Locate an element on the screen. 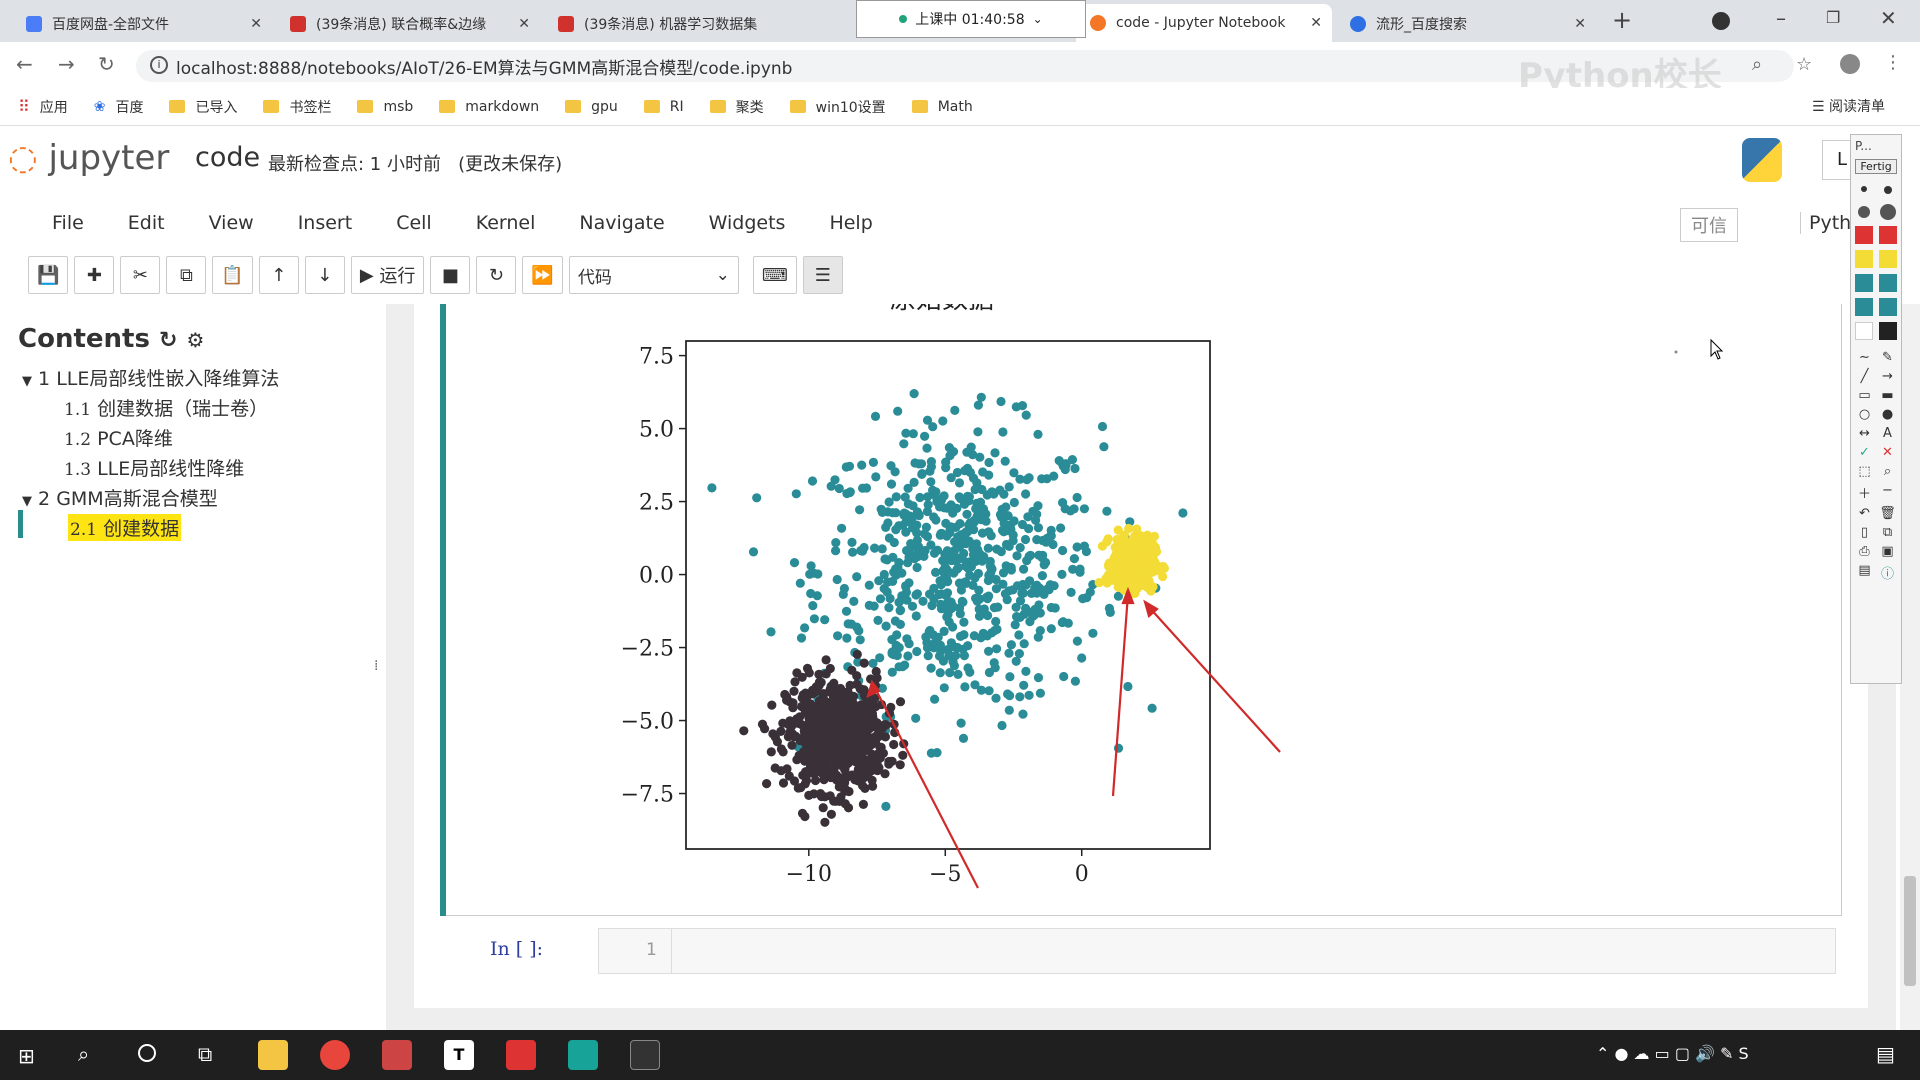  bookmark-folder: 书签栏 is located at coordinates (297, 107).